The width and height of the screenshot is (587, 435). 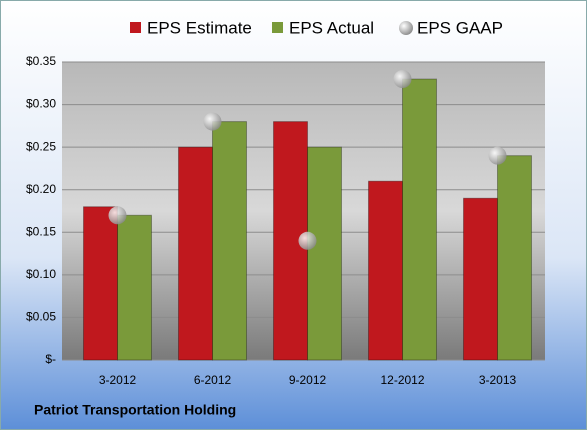 I want to click on y-tick-label: $0.35, so click(x=41, y=61).